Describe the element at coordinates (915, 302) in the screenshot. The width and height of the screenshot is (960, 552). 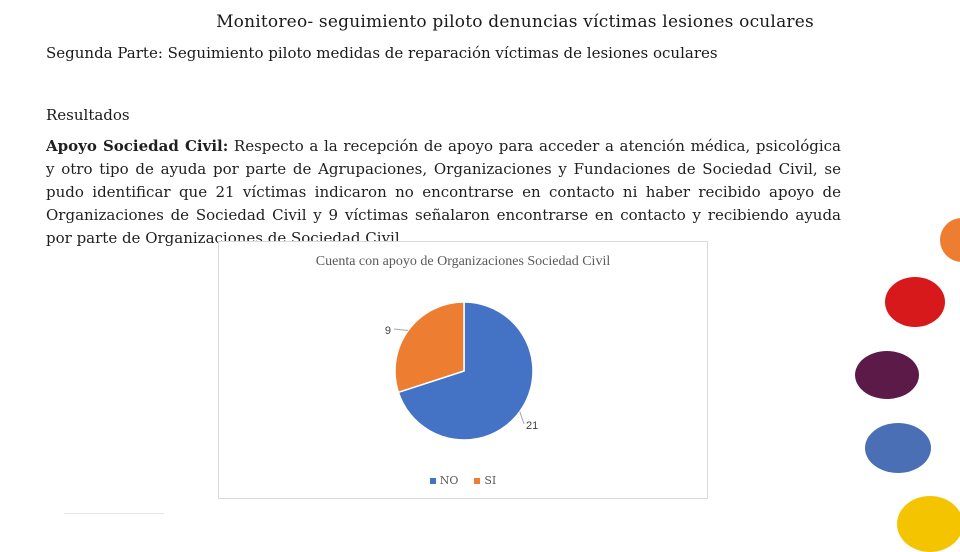
I see `decorative-circle-red` at that location.